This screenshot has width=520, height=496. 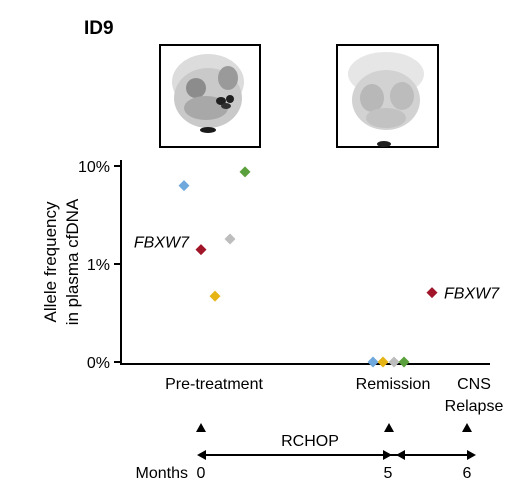 What do you see at coordinates (393, 384) in the screenshot?
I see `category-label-remission: Remission` at bounding box center [393, 384].